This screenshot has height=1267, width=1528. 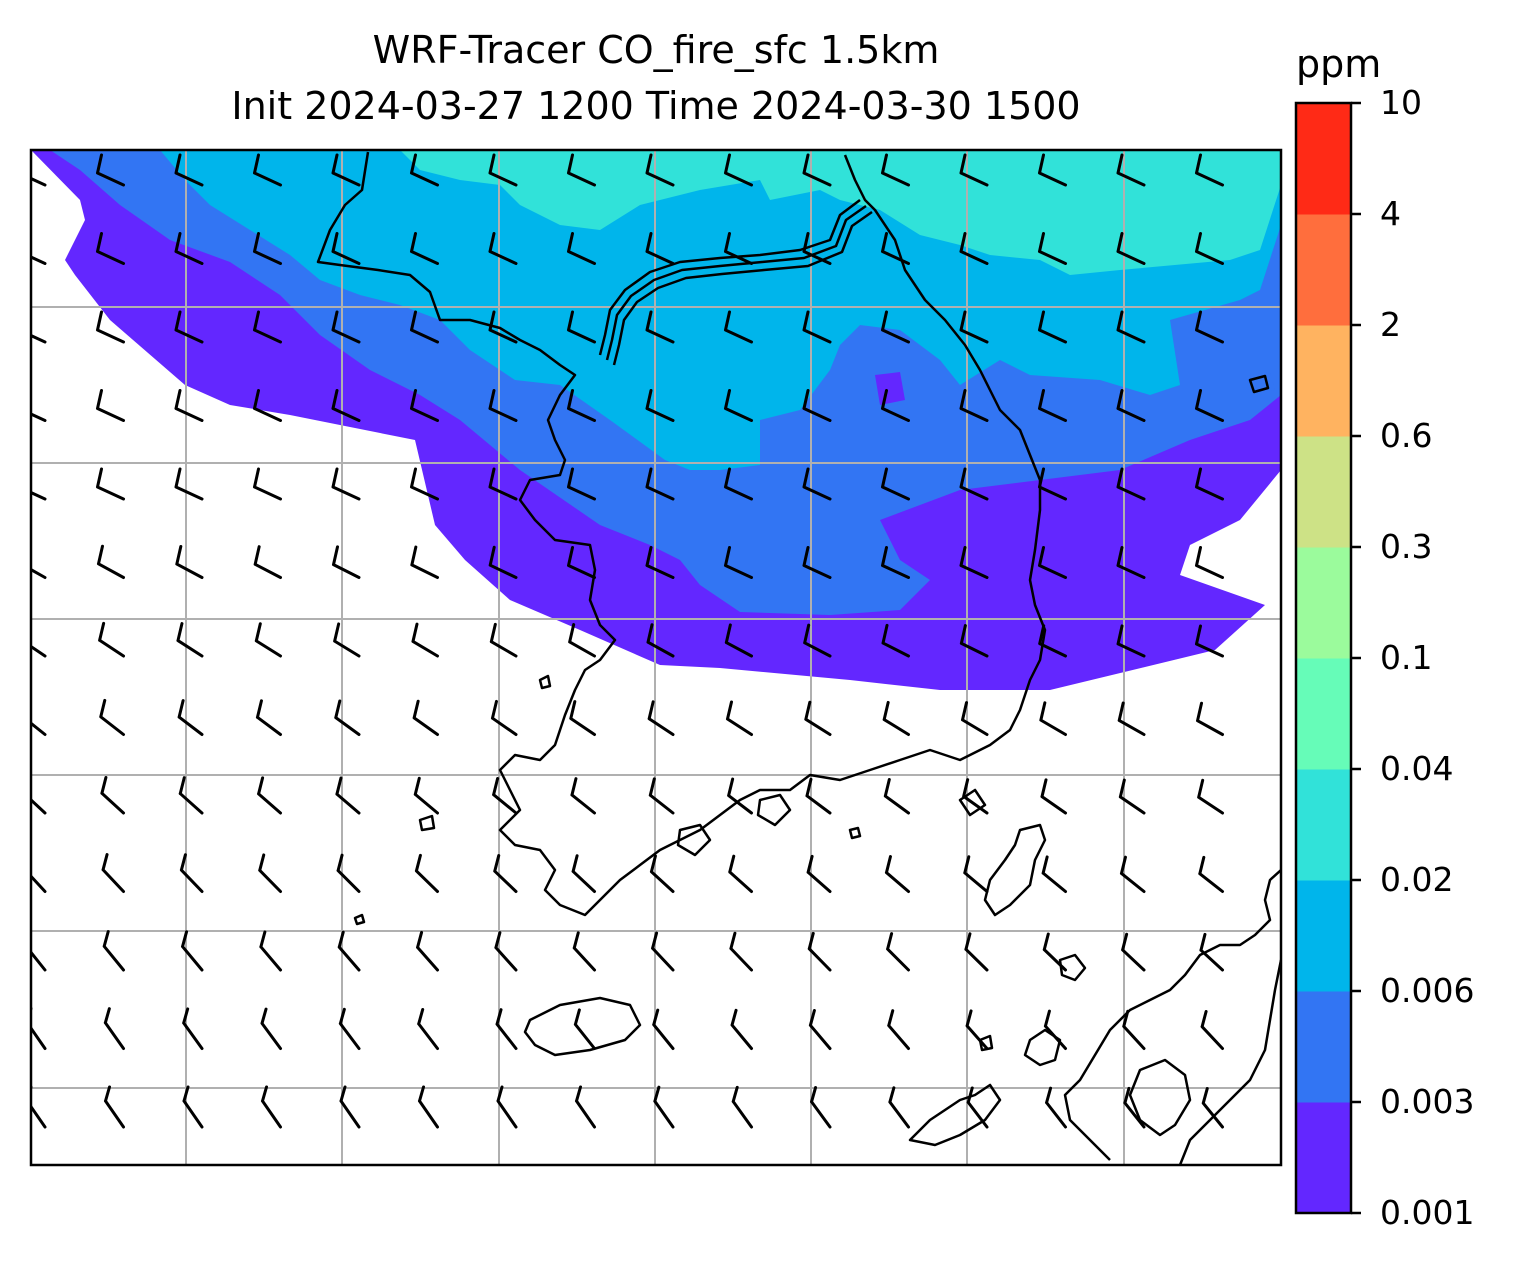 I want to click on colorbar-tick-label: 0.6, so click(x=1406, y=435).